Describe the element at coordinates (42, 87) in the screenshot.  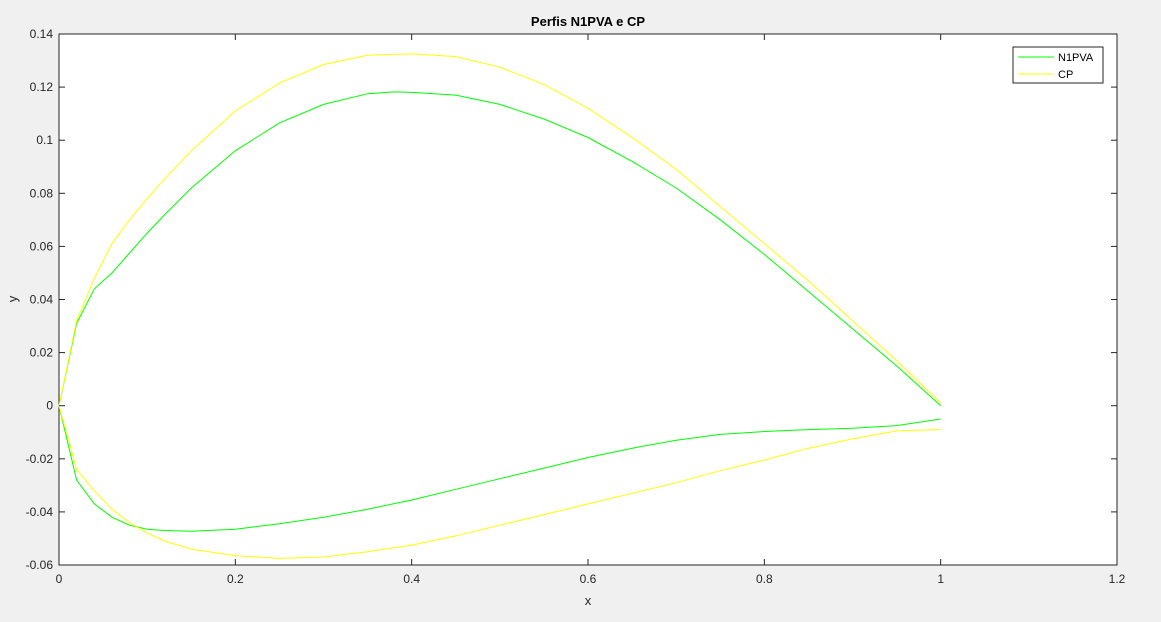
I see `y-tick-label: 0.12` at that location.